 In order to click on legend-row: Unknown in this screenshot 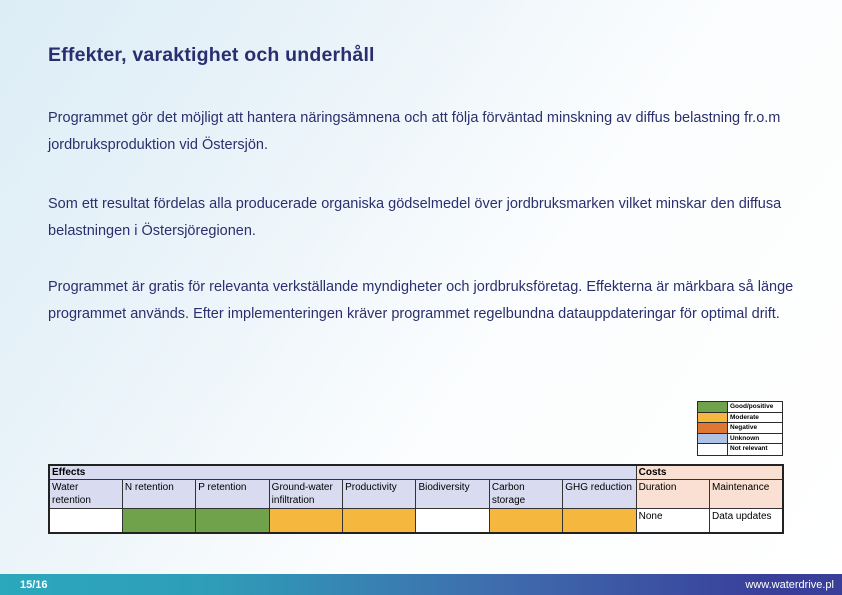, I will do `click(740, 439)`.